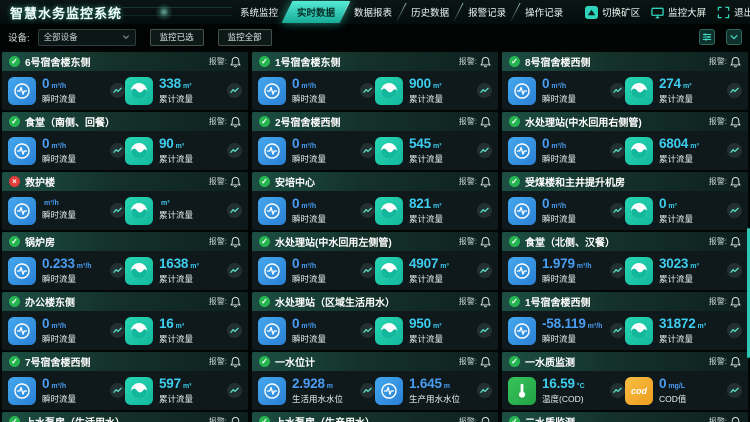 Image resolution: width=750 pixels, height=422 pixels. Describe the element at coordinates (176, 37) in the screenshot. I see `monitor-selected-button: 监控已选` at that location.